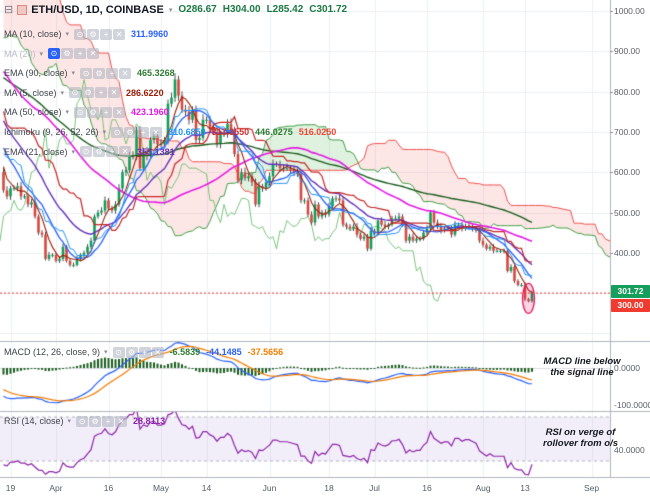 This screenshot has height=500, width=650. What do you see at coordinates (156, 73) in the screenshot?
I see `indicator-value: 465.3268` at bounding box center [156, 73].